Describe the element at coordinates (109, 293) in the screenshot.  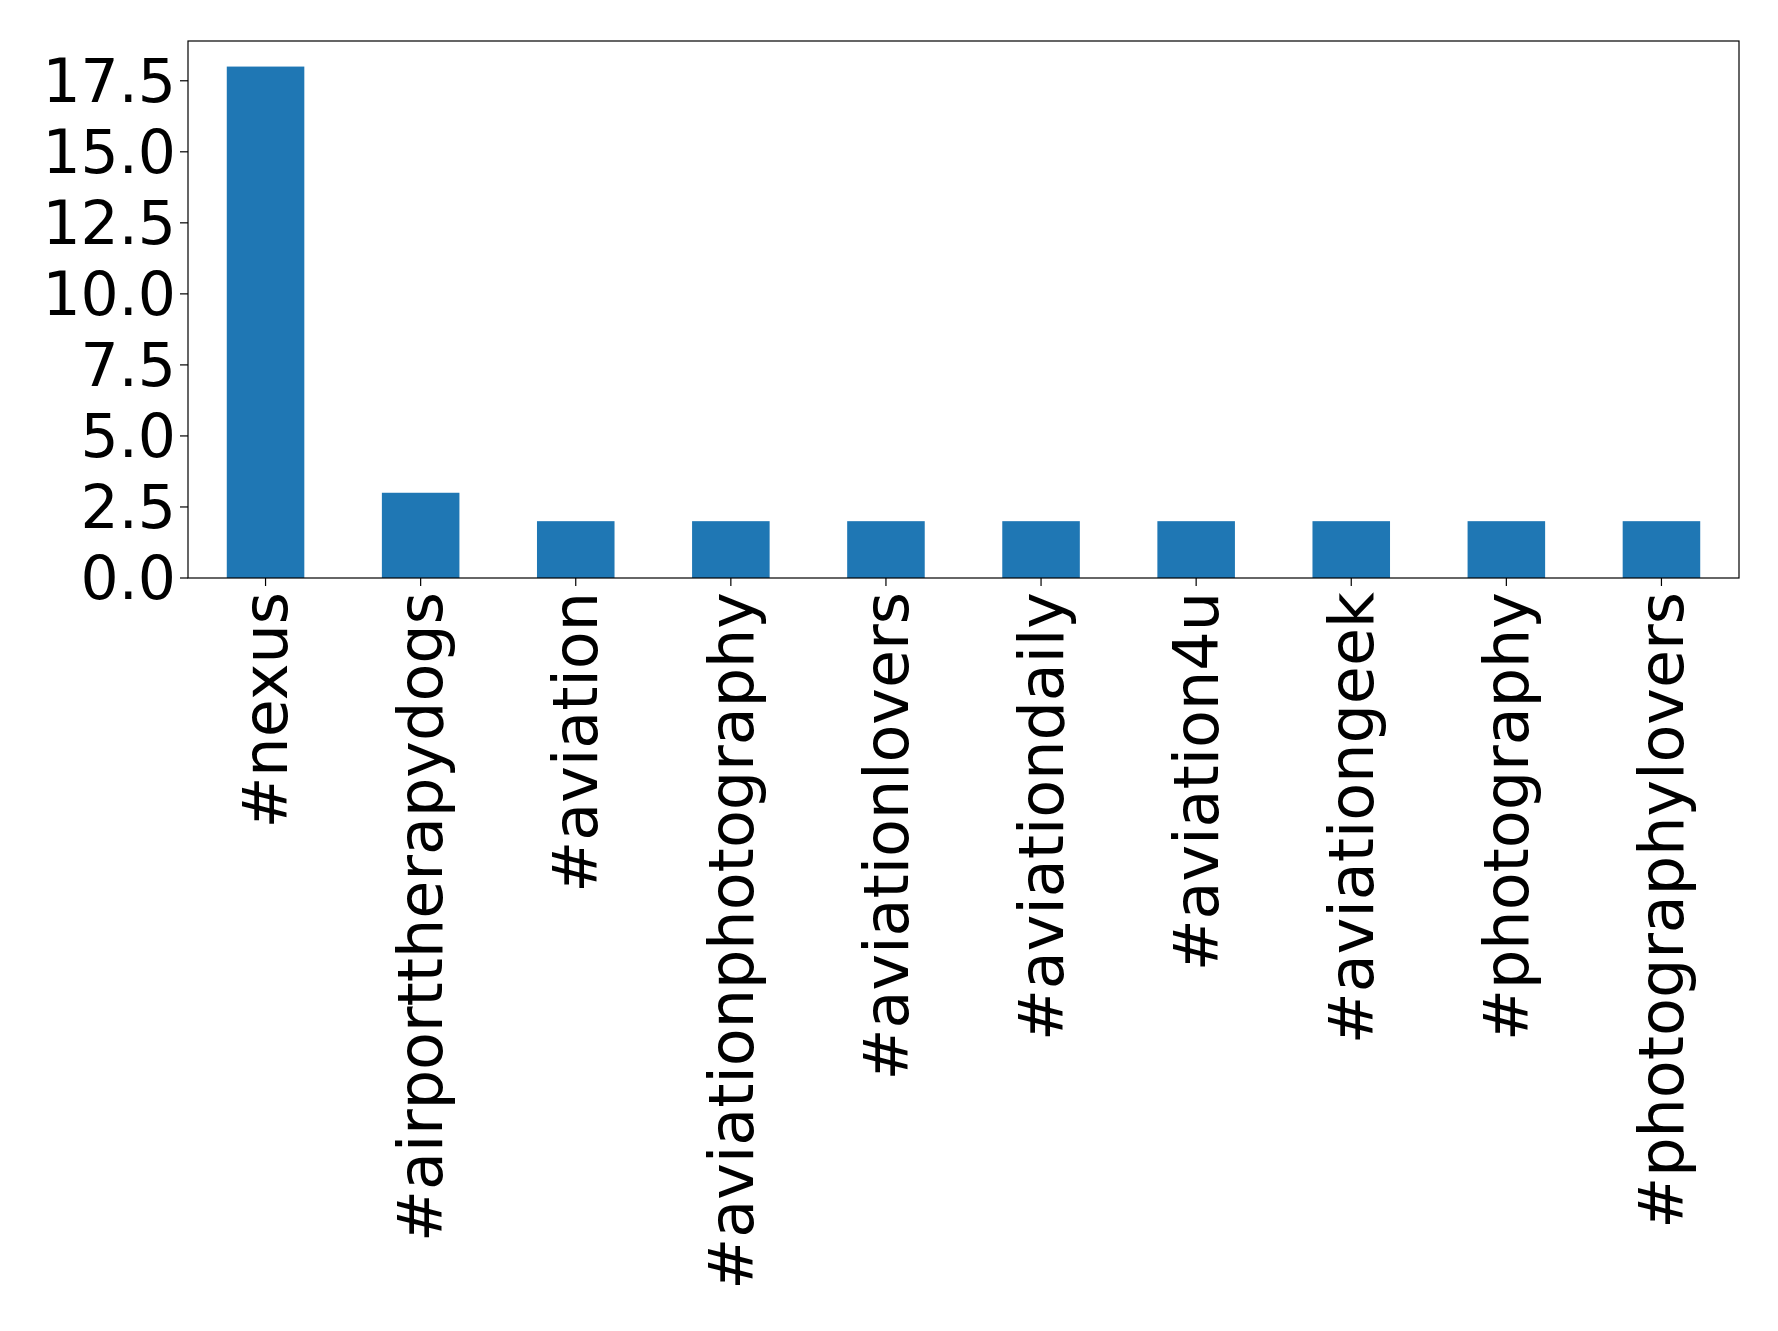
I see `y-tick-label: 10.0` at that location.